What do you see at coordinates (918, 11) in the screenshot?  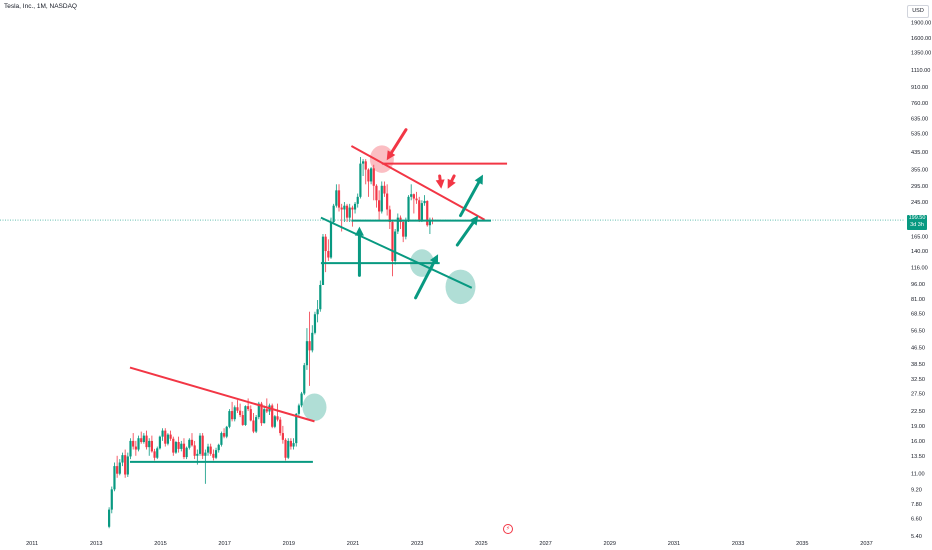 I see `currency-button: USD` at bounding box center [918, 11].